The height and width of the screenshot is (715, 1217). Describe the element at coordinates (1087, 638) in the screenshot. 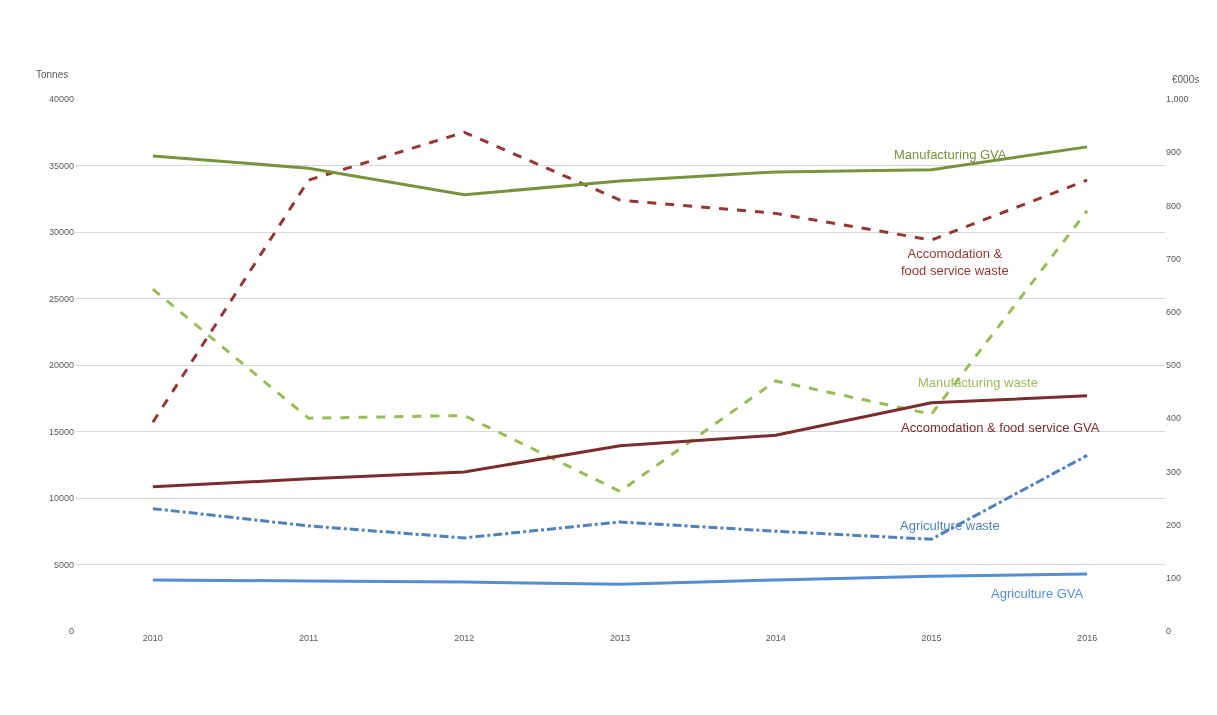

I see `x-tick-label: 2016` at that location.